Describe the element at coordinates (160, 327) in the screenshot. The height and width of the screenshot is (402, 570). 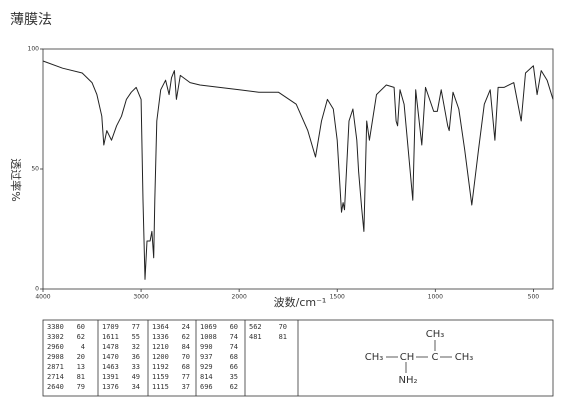
I see `peak-wavenumber: 1364` at that location.